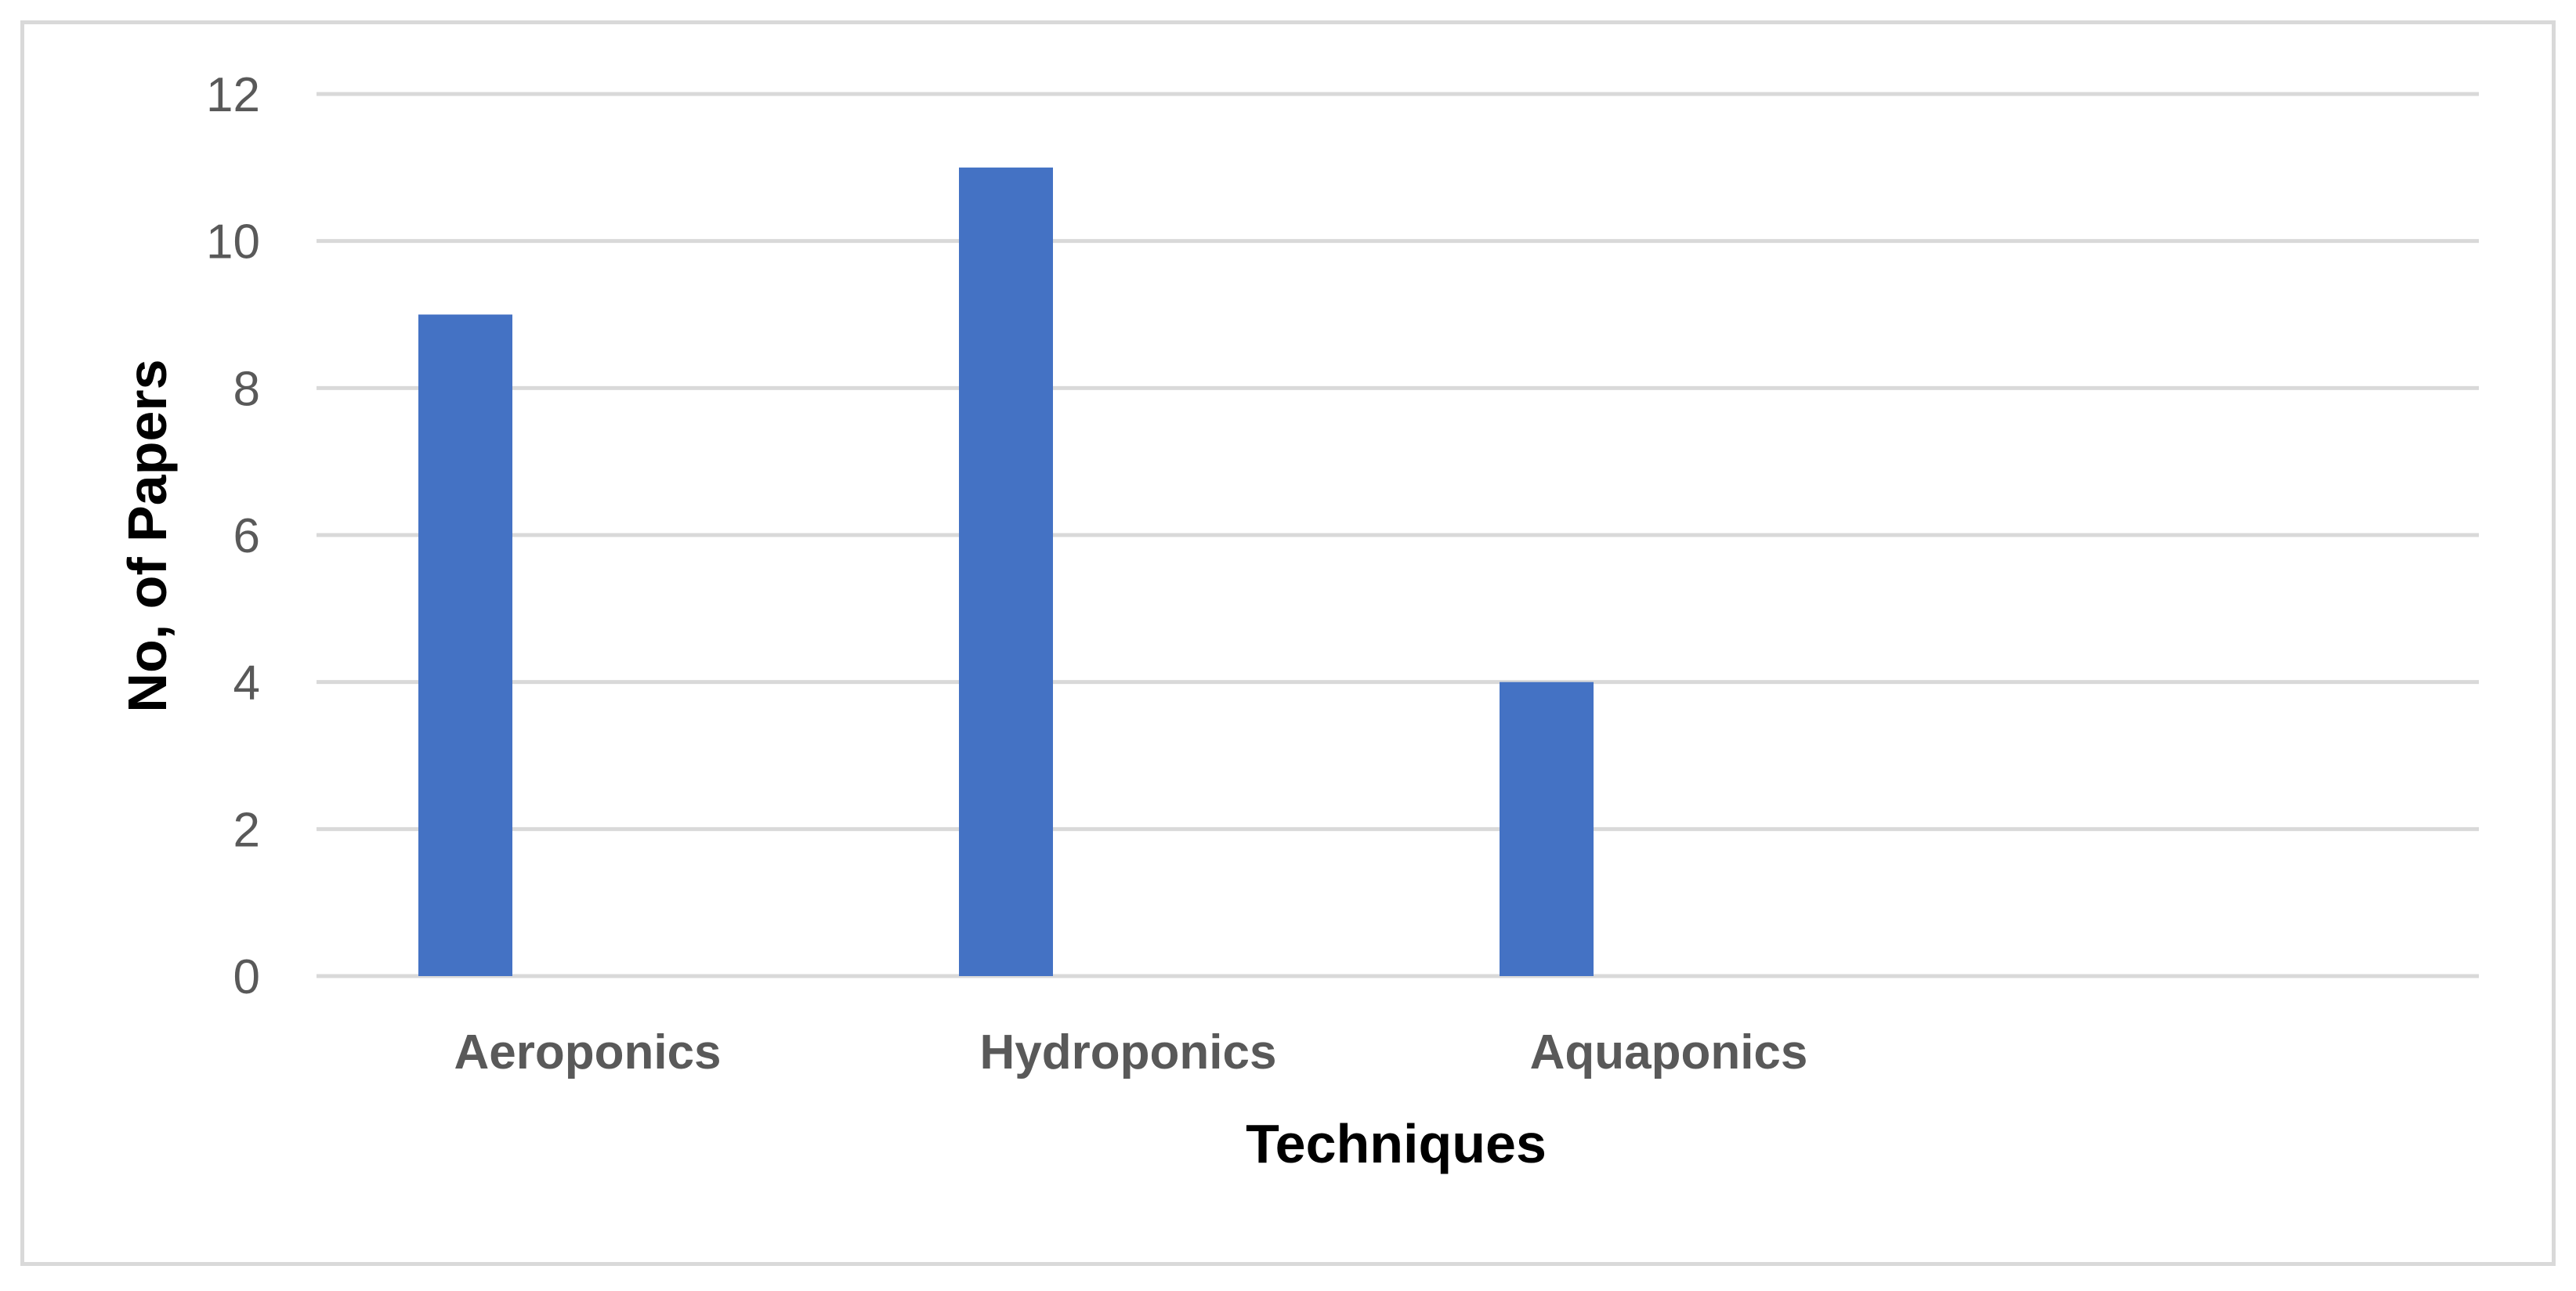 Image resolution: width=2576 pixels, height=1291 pixels. Describe the element at coordinates (233, 95) in the screenshot. I see `y-tick-label: 12` at that location.